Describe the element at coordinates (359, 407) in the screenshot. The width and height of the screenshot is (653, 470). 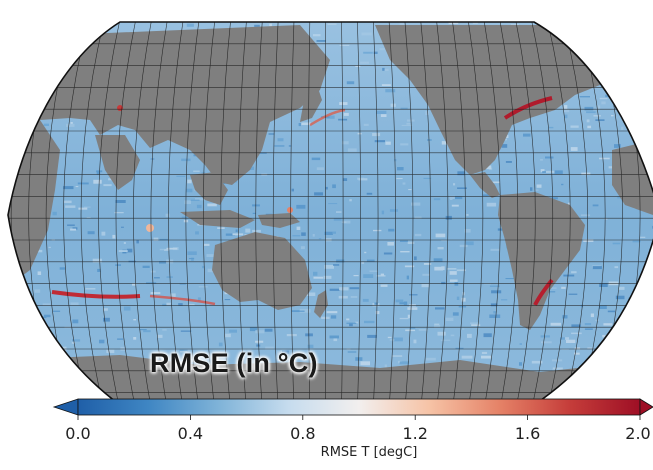
I see `colorbar-bar` at that location.